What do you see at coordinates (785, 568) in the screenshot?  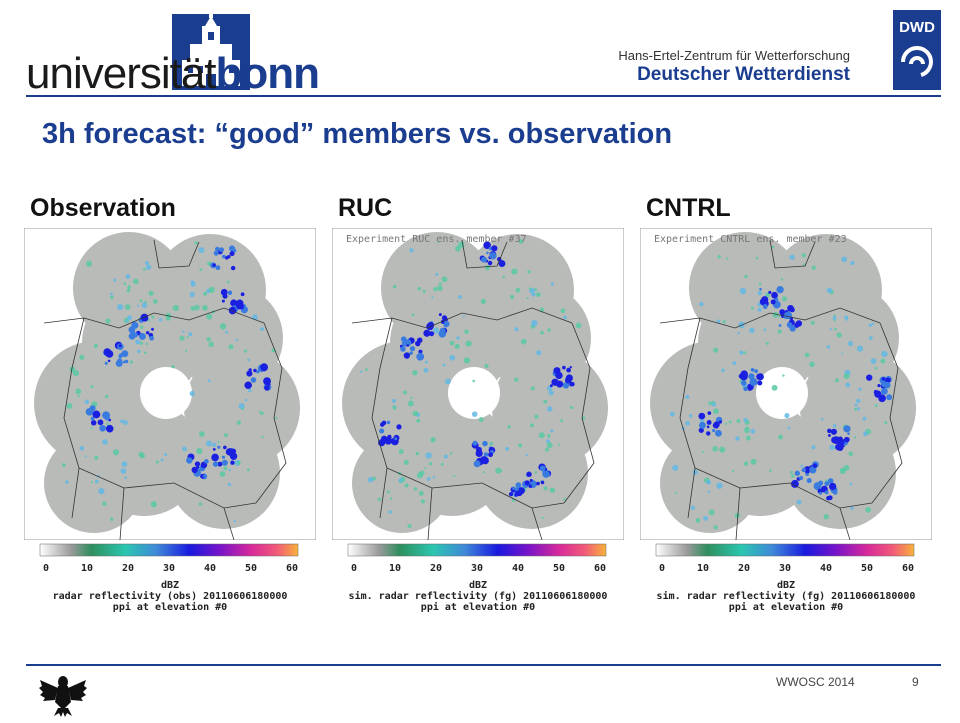 I see `colorbar-tick-label: 30` at bounding box center [785, 568].